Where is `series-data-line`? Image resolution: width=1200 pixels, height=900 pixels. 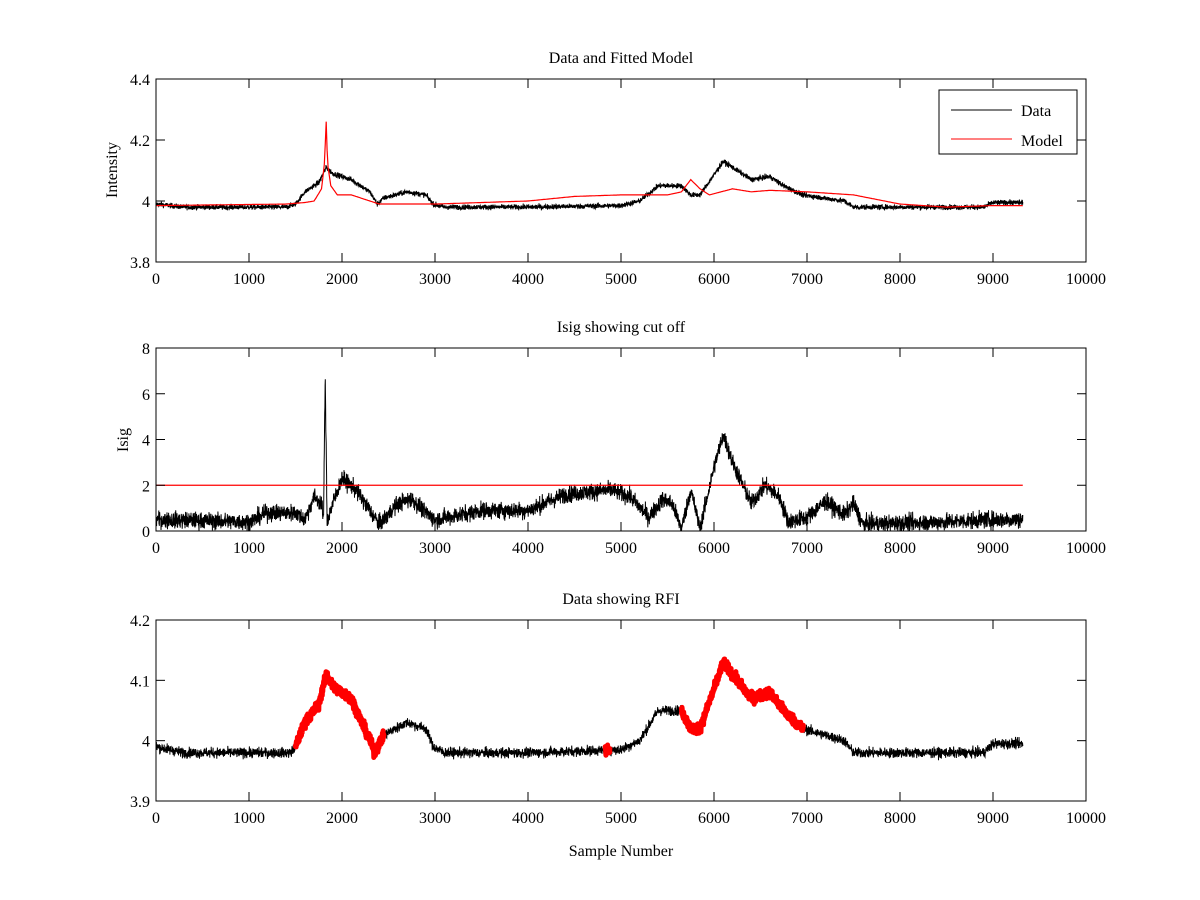
series-data-line is located at coordinates (590, 185).